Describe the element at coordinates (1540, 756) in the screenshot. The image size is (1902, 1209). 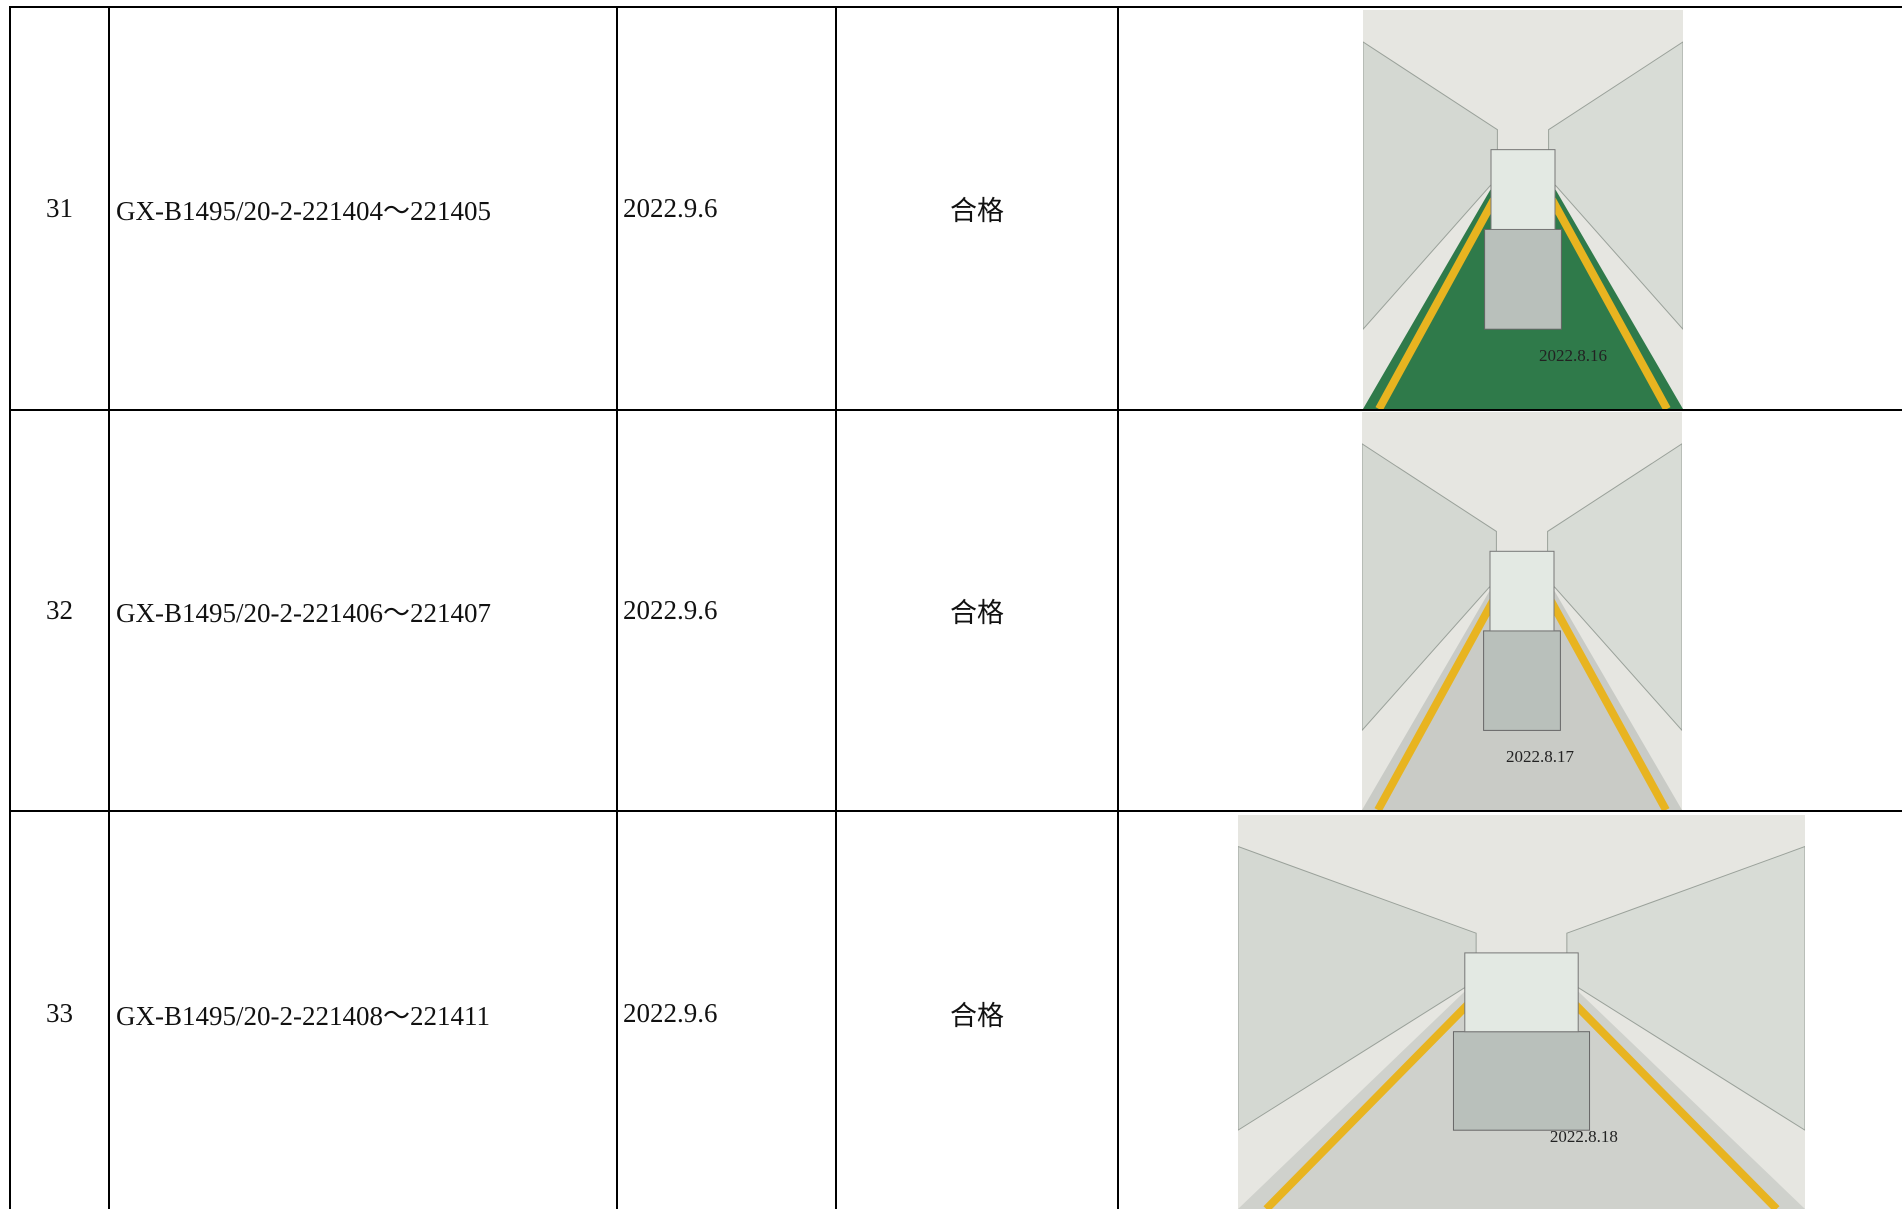
I see `photo-date-stamp: 2022.8.17` at that location.